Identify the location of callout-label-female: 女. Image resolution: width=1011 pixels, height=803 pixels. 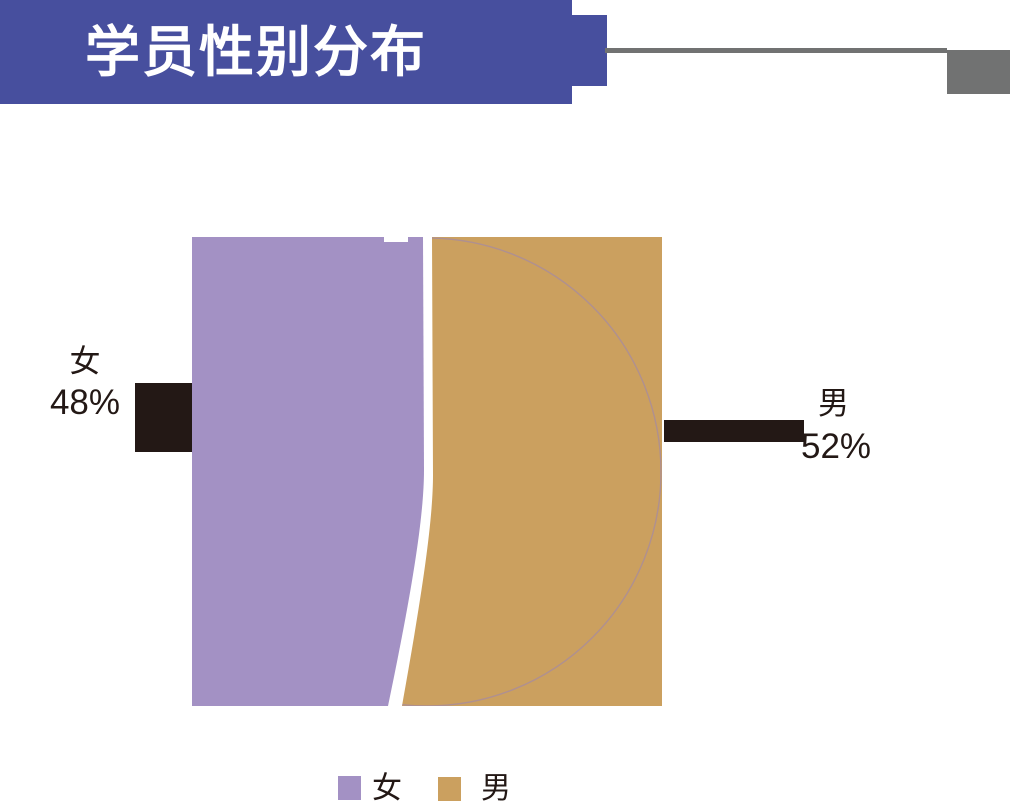
(85, 361).